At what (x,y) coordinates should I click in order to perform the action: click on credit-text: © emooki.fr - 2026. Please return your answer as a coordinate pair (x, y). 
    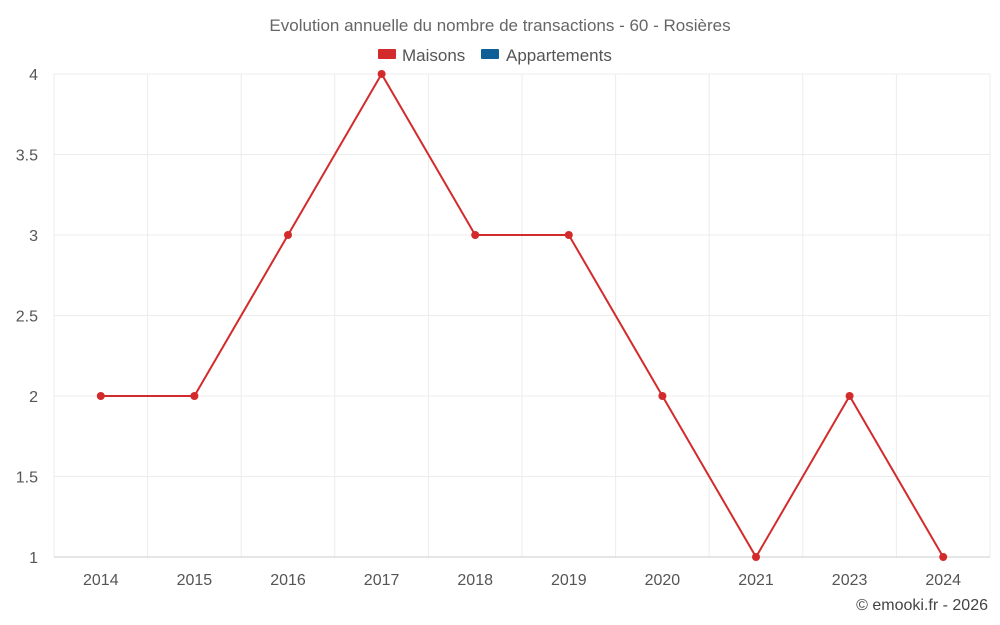
    Looking at the image, I should click on (922, 605).